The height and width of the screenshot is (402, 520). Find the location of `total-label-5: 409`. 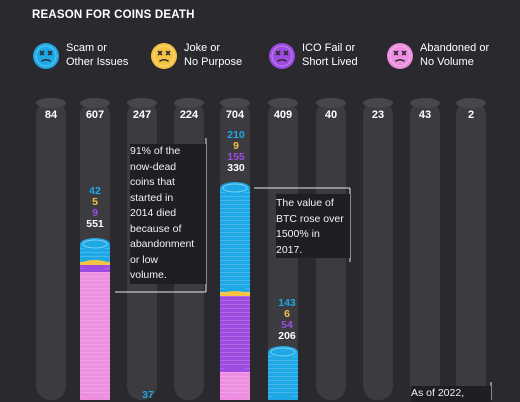

total-label-5: 409 is located at coordinates (283, 115).